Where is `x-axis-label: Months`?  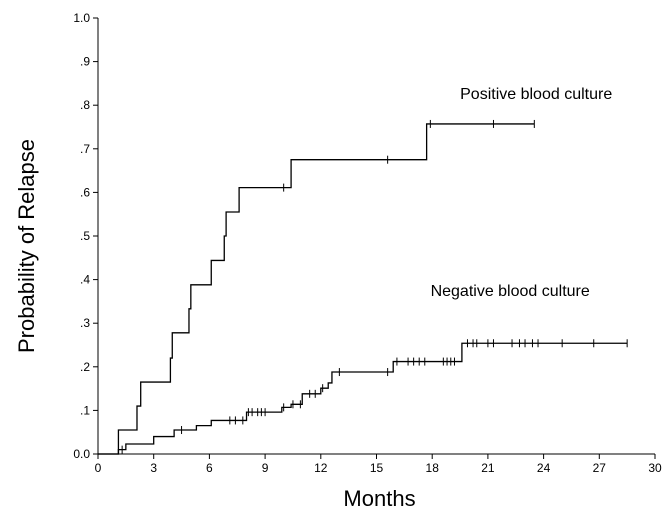 x-axis-label: Months is located at coordinates (379, 498).